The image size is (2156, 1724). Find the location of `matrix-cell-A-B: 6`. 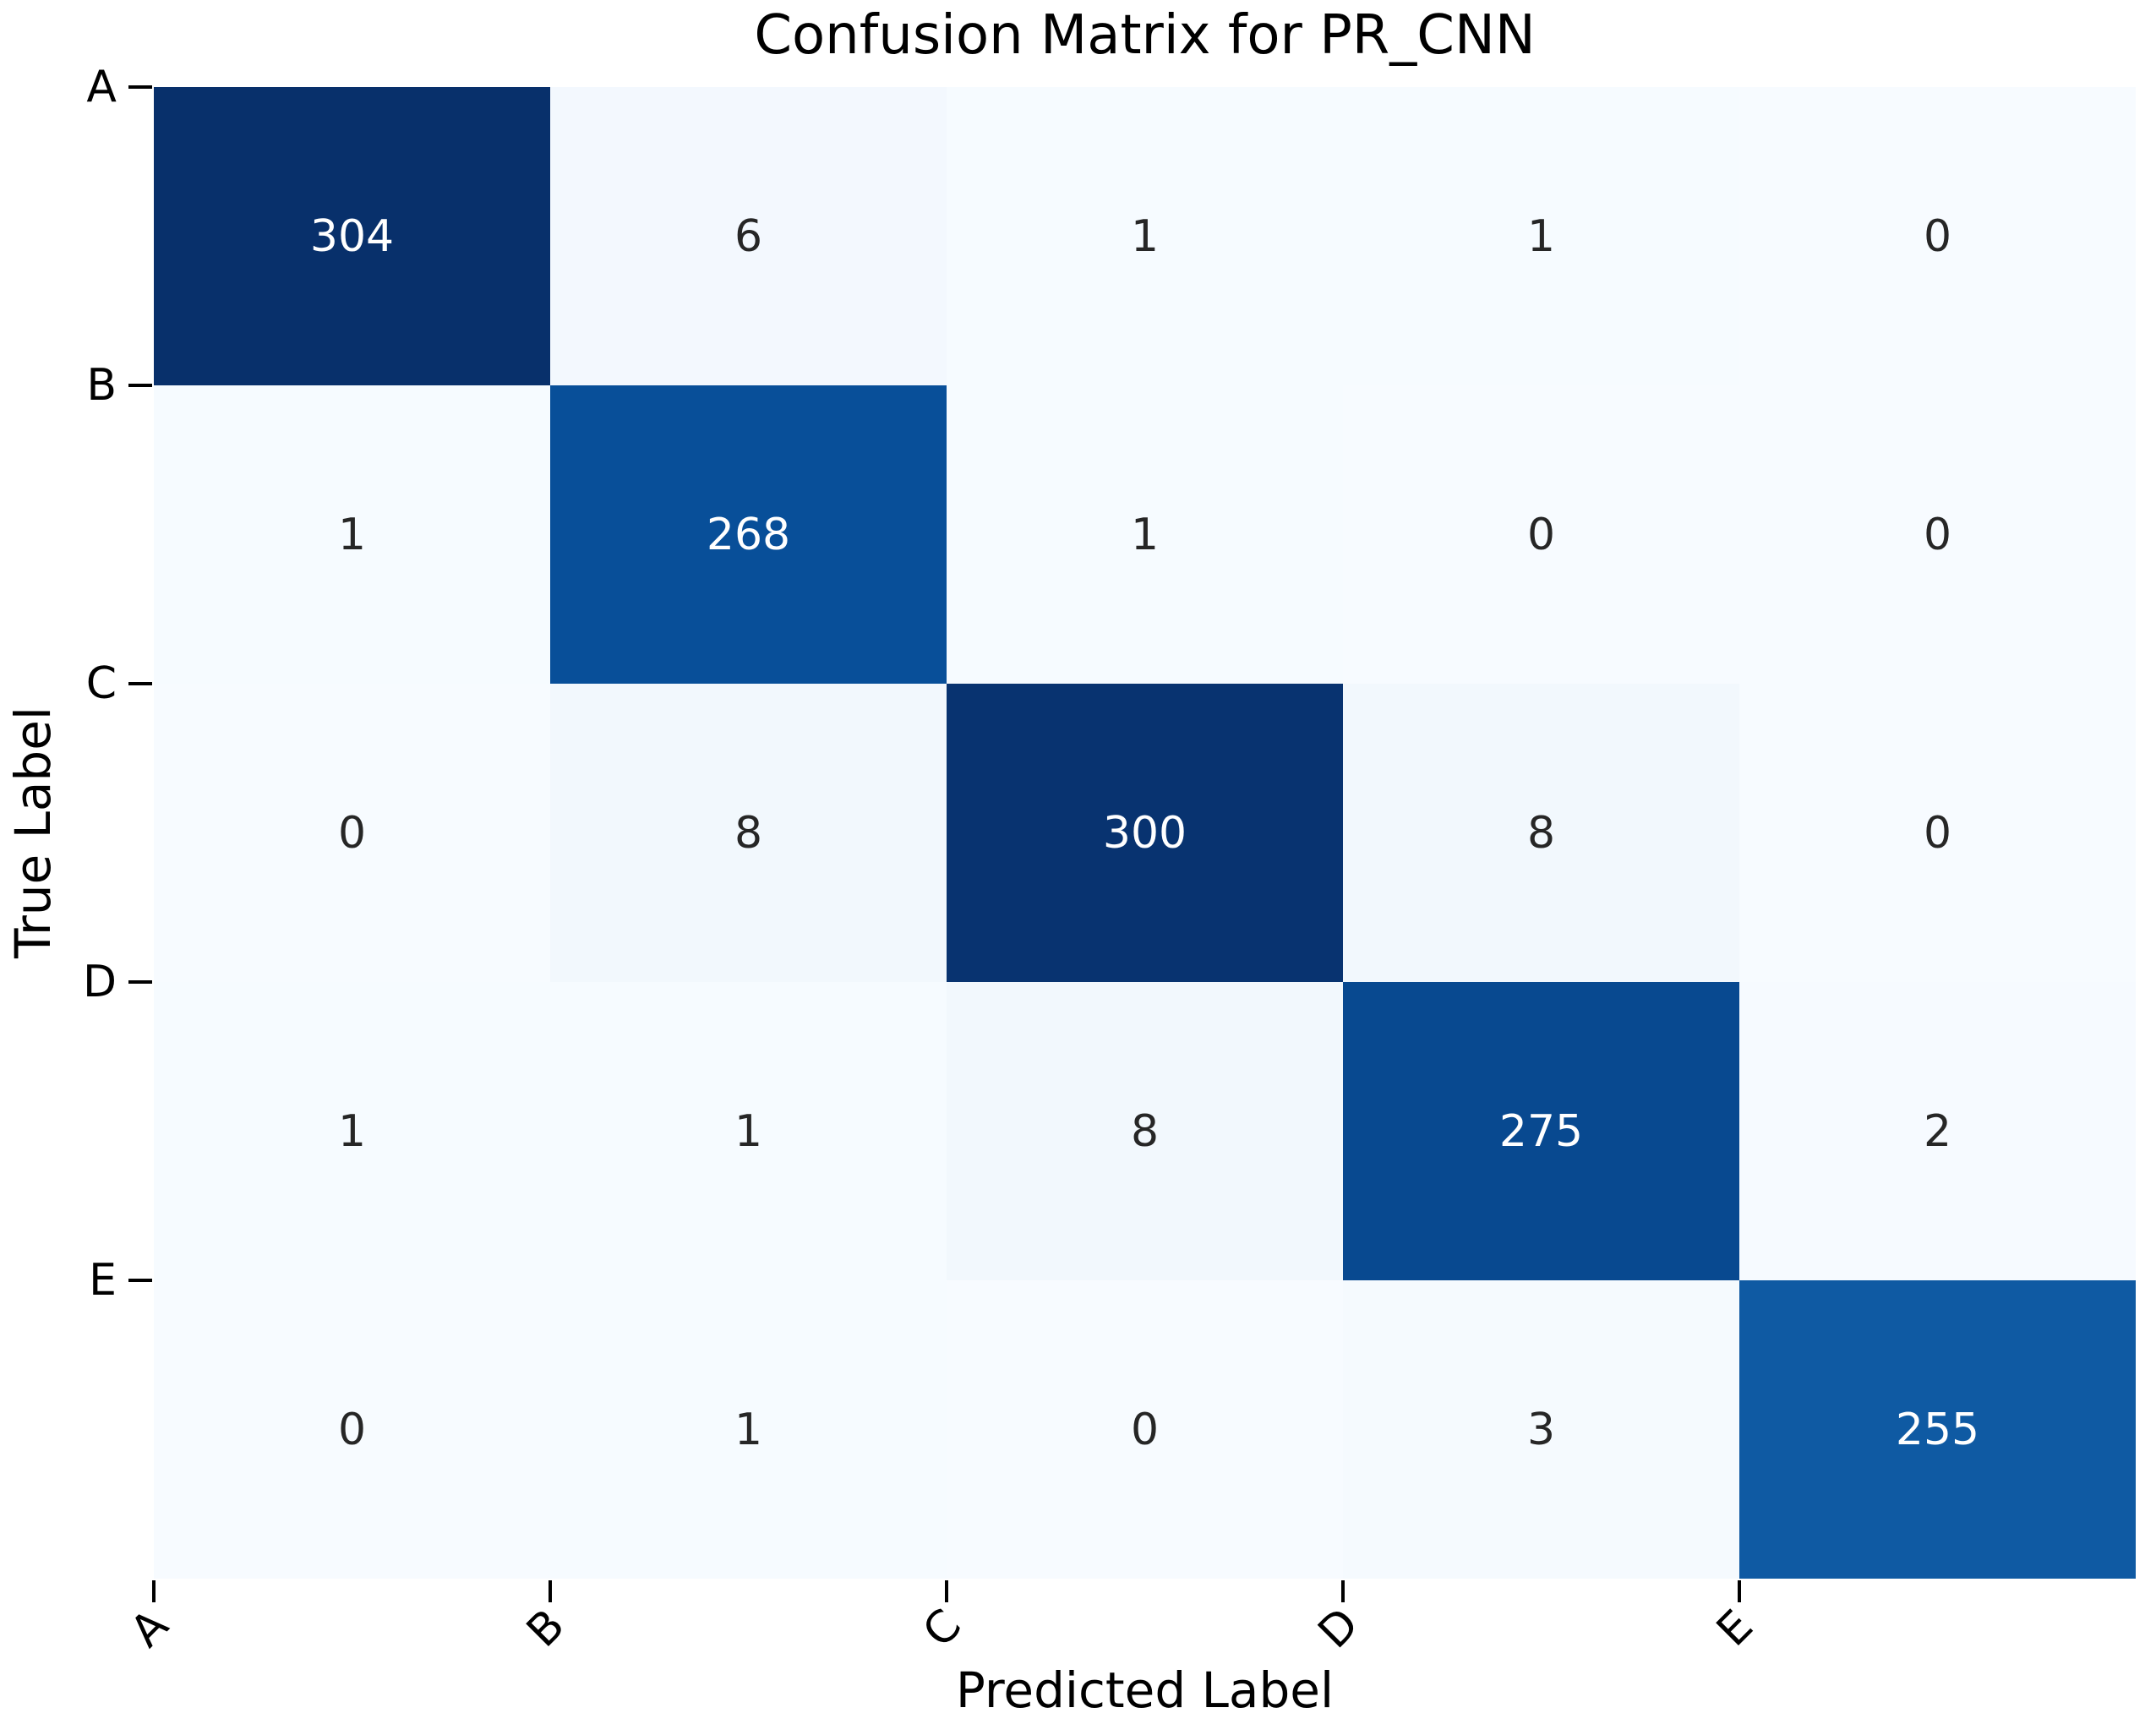

matrix-cell-A-B: 6 is located at coordinates (748, 236).